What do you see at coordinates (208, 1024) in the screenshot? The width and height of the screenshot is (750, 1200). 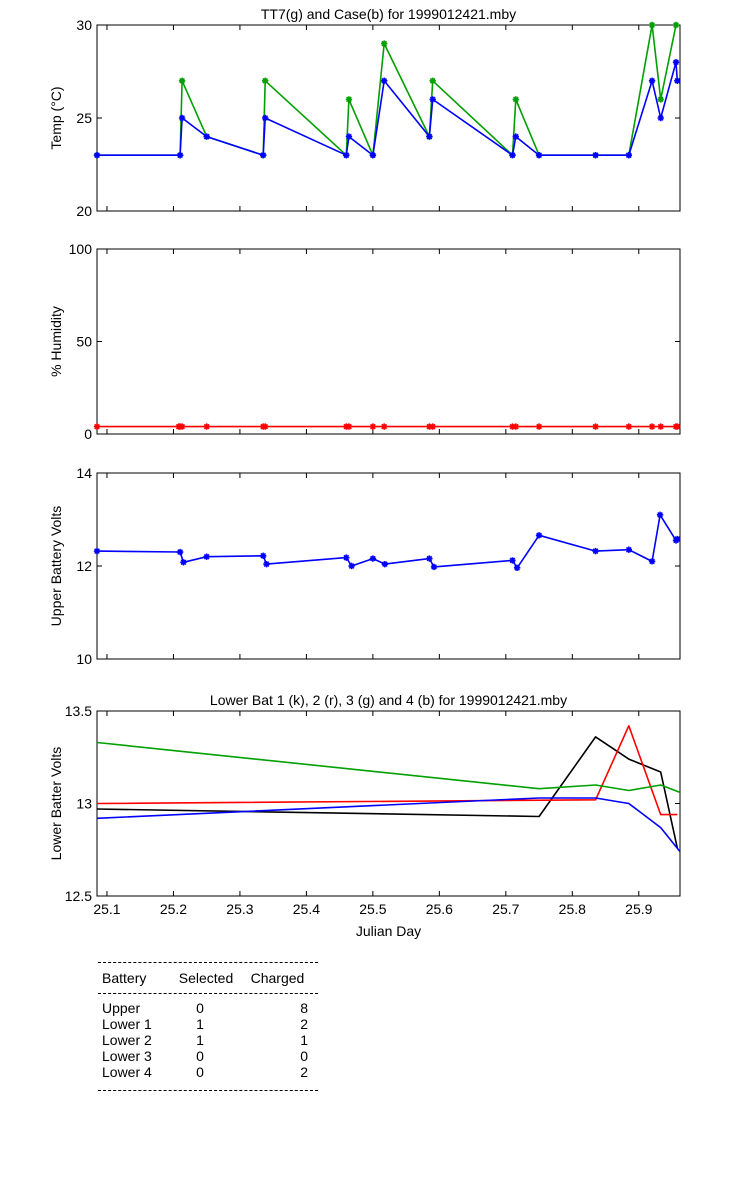 I see `table-row: Lower 1 1 2` at bounding box center [208, 1024].